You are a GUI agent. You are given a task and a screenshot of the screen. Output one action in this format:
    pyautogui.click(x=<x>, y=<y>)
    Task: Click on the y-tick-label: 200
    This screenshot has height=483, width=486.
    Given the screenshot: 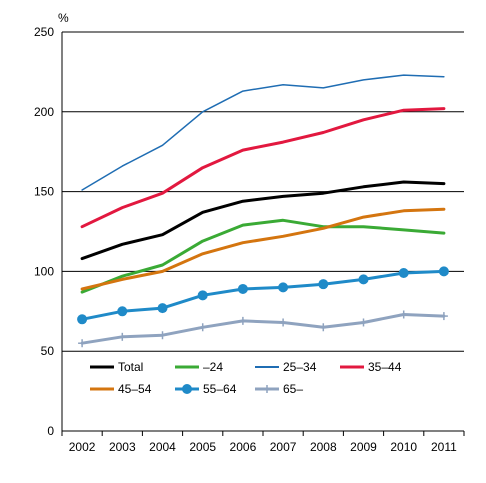 What is the action you would take?
    pyautogui.click(x=44, y=112)
    